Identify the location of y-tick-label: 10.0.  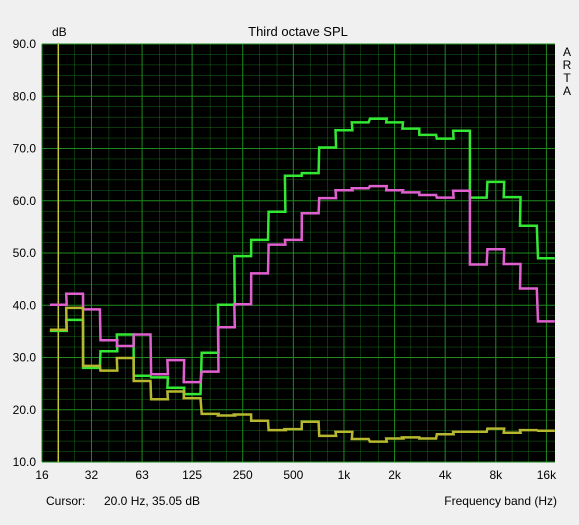
(25, 462).